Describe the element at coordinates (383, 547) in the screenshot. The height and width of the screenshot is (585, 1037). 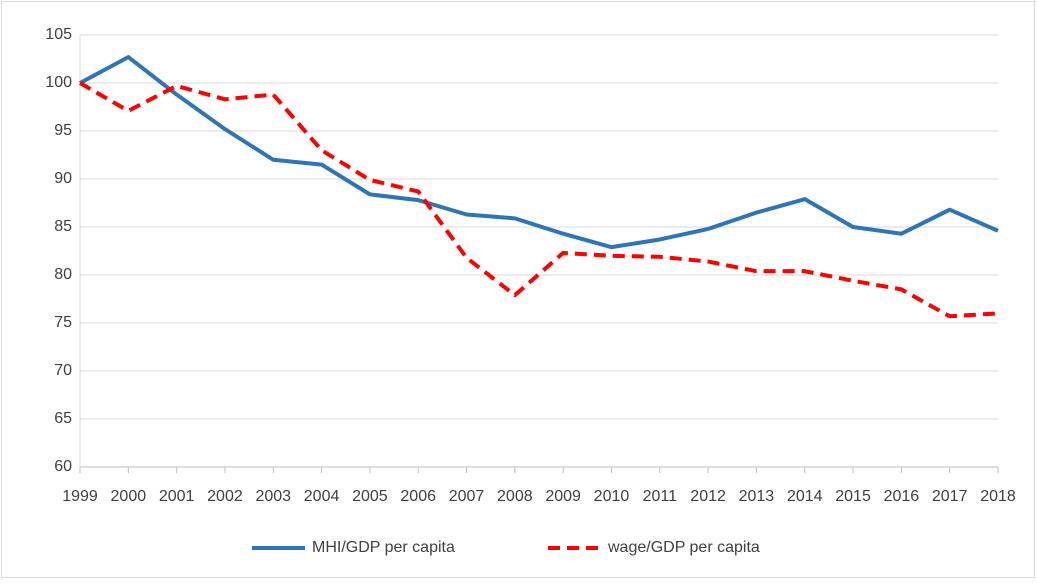
I see `legend-label: MHI/GDP per capita` at that location.